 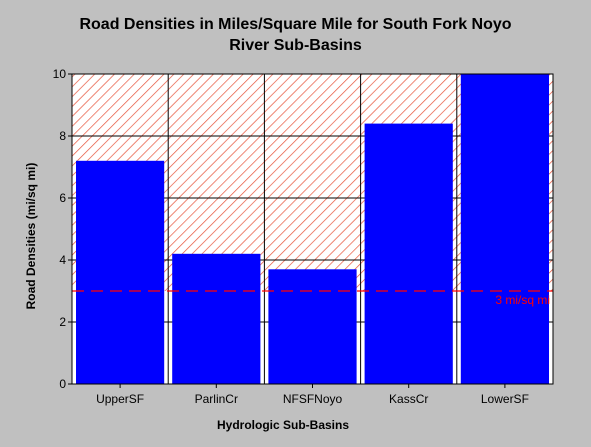 I want to click on x-tick-label: KassCr, so click(x=408, y=399).